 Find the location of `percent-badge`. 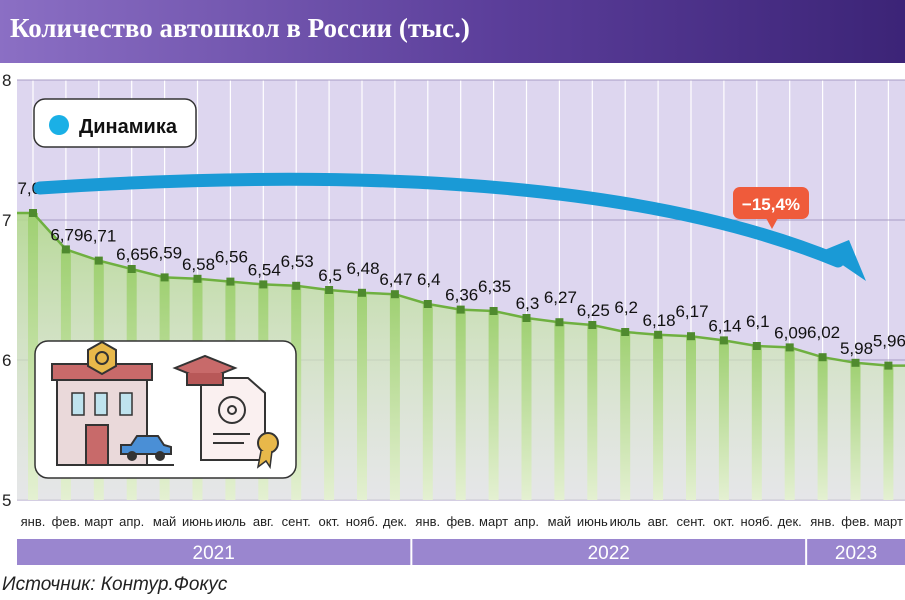

percent-badge is located at coordinates (771, 203).